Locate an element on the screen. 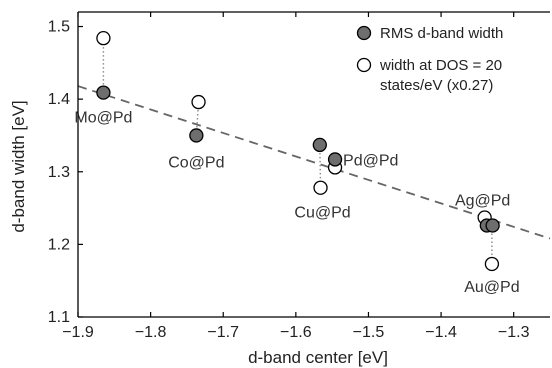  y-tick-label-0: 1.1 is located at coordinates (59, 317).